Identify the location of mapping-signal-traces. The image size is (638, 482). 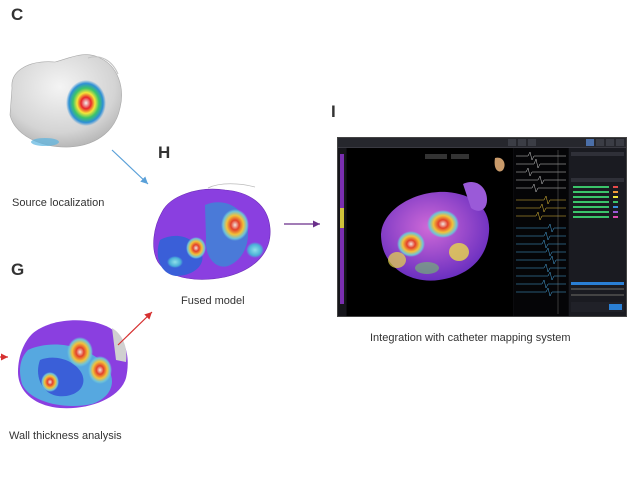
(541, 232).